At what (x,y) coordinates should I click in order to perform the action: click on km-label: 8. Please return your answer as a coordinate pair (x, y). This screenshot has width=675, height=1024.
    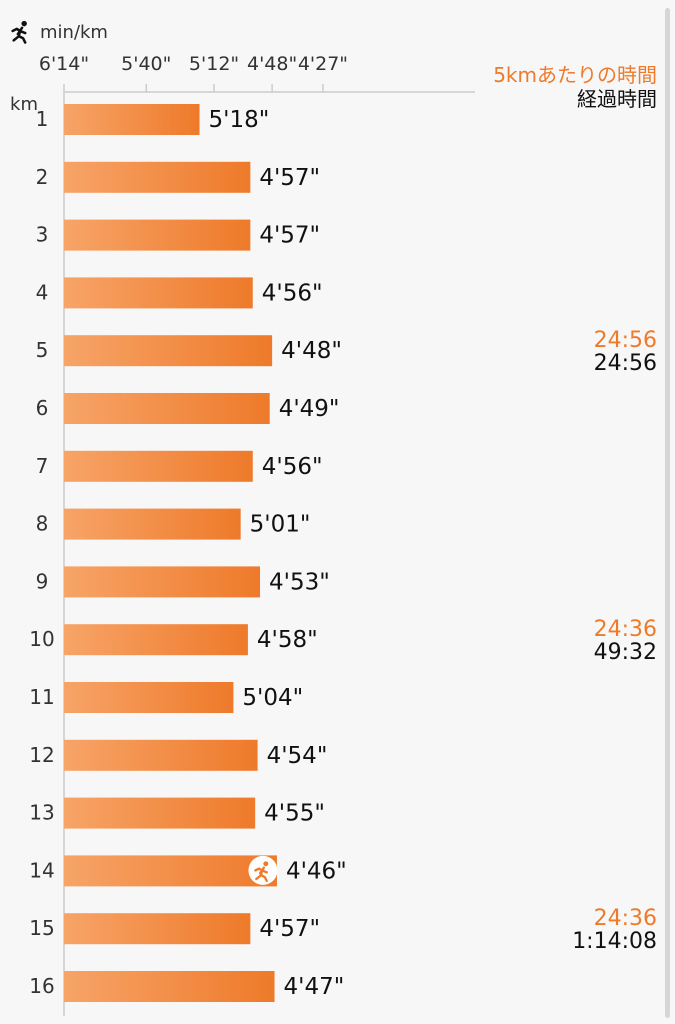
    Looking at the image, I should click on (42, 524).